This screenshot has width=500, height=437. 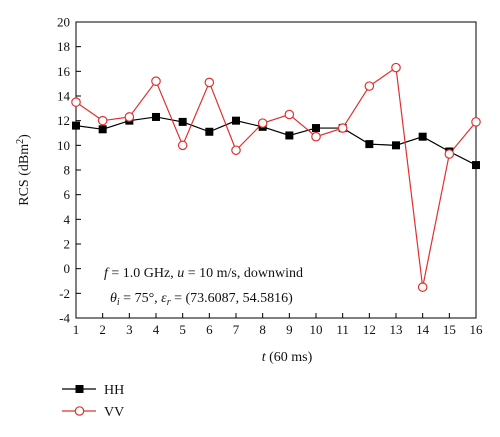 I want to click on legend-item-hh: HH, so click(x=93, y=390).